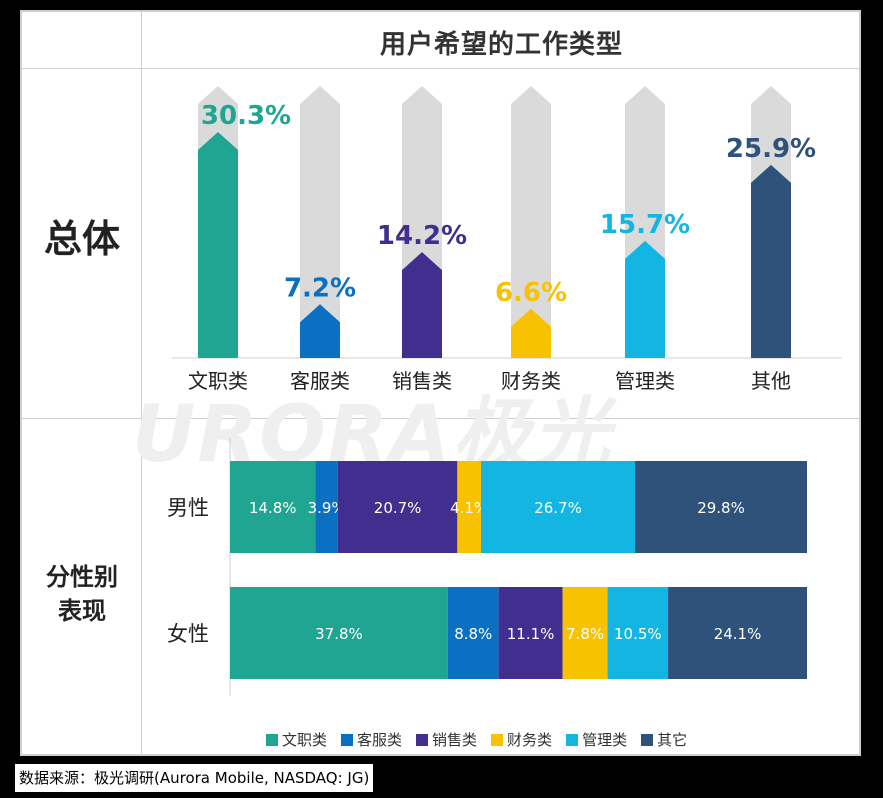 The height and width of the screenshot is (798, 883). What do you see at coordinates (188, 634) in the screenshot?
I see `row-label: 女性` at bounding box center [188, 634].